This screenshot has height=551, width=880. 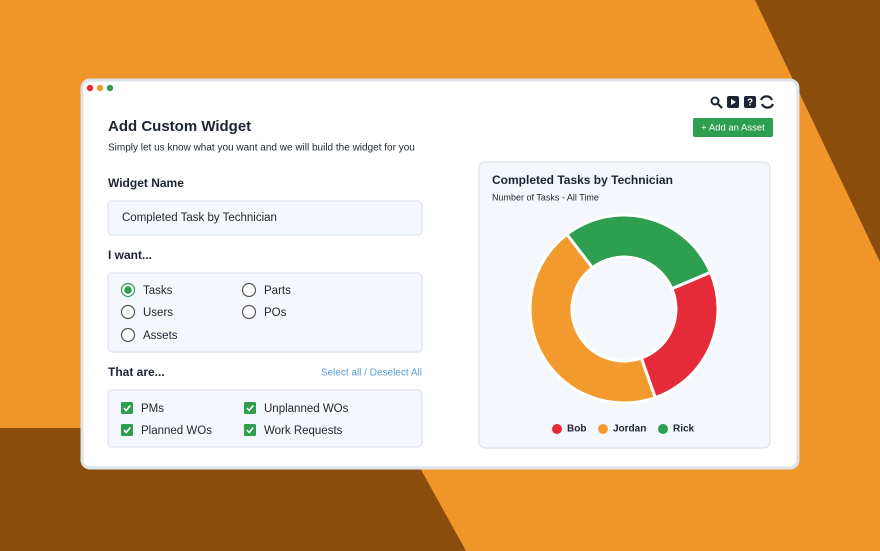 I want to click on text-input, so click(x=265, y=218).